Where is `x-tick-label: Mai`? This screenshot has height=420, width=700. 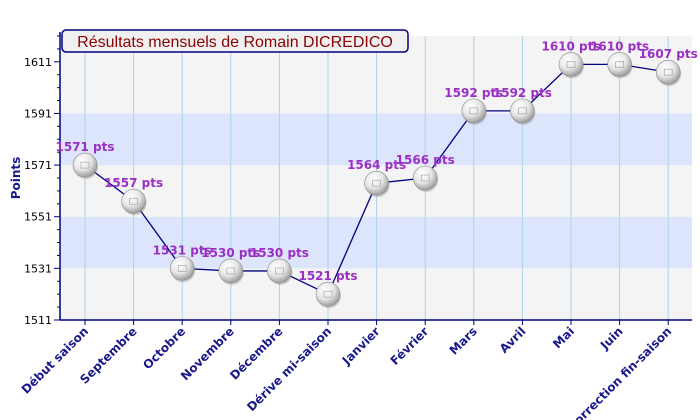 x-tick-label: Mai is located at coordinates (563, 337).